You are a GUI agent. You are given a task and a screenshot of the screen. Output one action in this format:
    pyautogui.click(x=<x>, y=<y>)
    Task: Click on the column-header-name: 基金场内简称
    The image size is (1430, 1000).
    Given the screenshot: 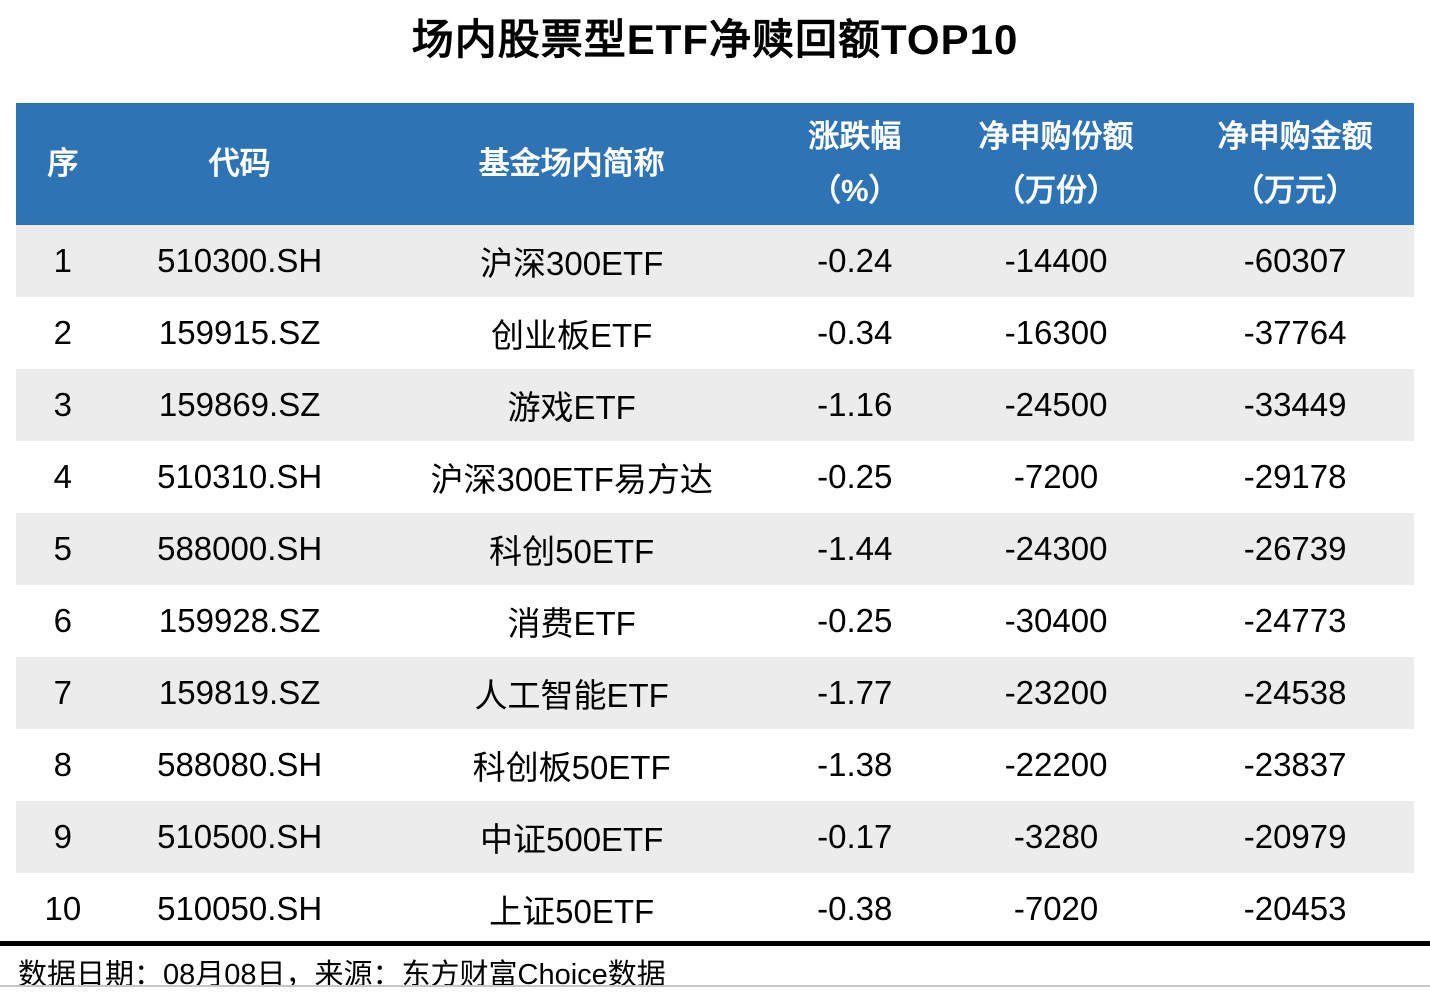 What is the action you would take?
    pyautogui.click(x=572, y=164)
    